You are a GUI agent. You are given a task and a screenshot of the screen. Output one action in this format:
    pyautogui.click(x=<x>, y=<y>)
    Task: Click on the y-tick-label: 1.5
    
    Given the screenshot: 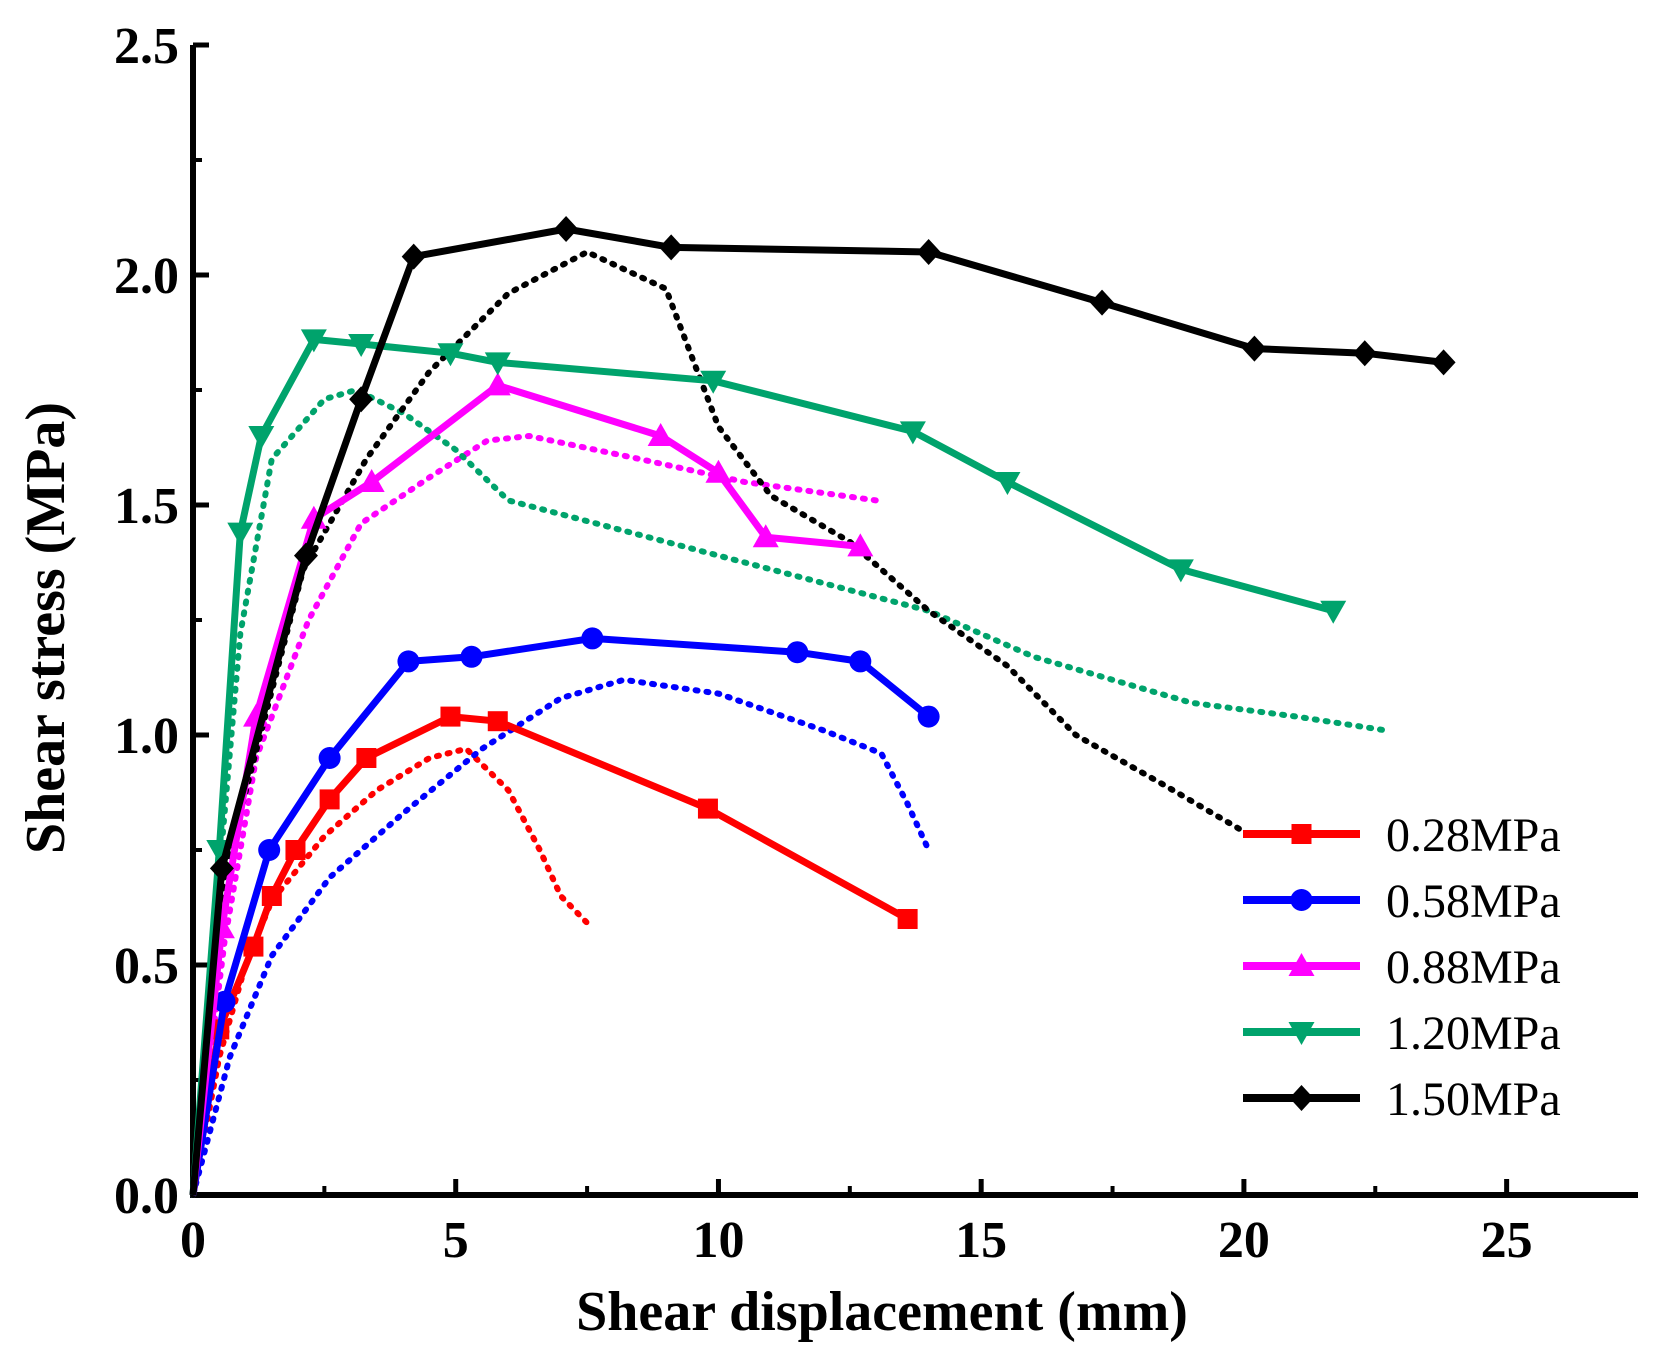 What is the action you would take?
    pyautogui.click(x=146, y=506)
    